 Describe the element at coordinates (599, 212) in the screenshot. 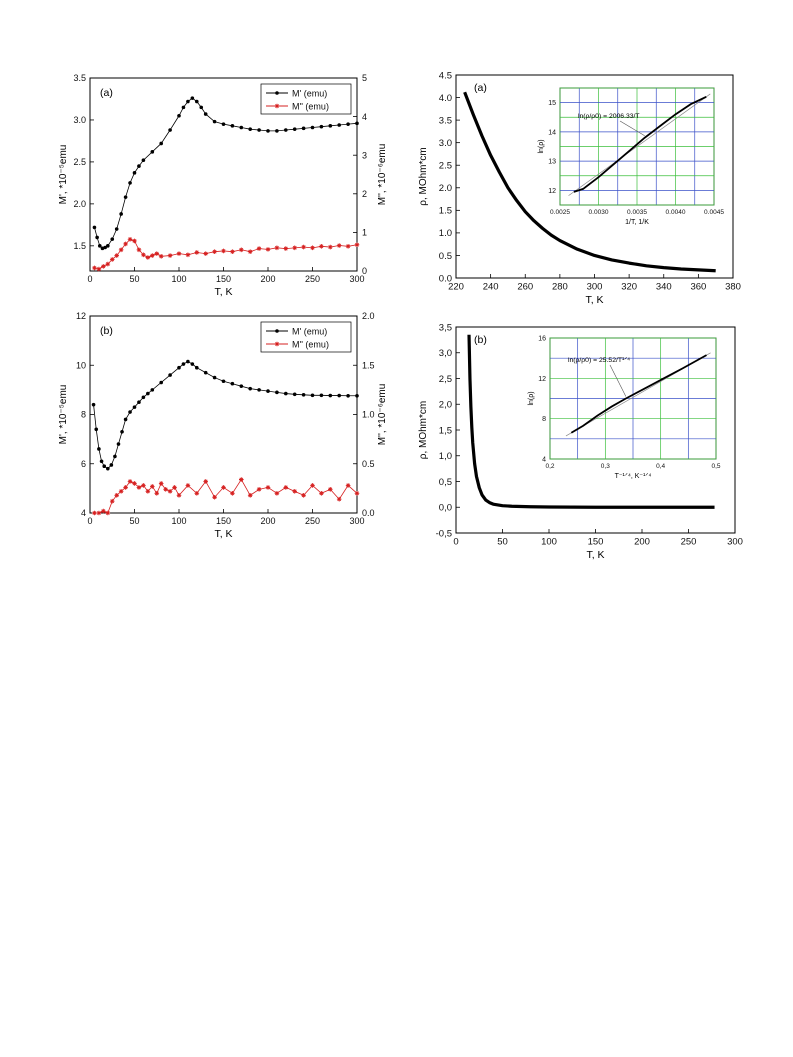

I see `inset-x-tick-label: 0.0030` at that location.